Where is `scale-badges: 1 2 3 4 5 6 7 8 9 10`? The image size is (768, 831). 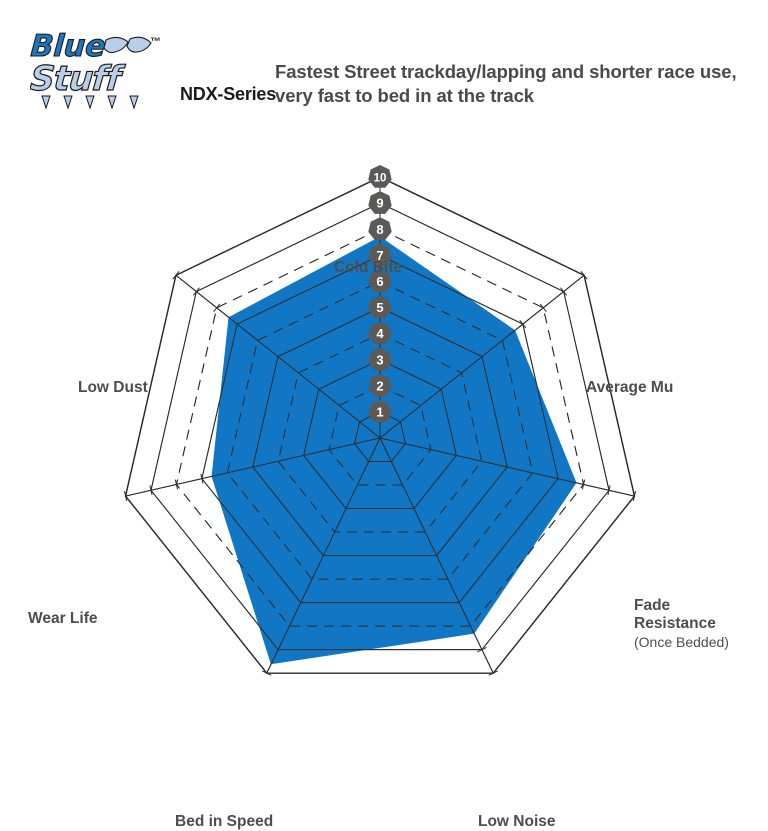 scale-badges: 1 2 3 4 5 6 7 8 9 10 is located at coordinates (380, 294).